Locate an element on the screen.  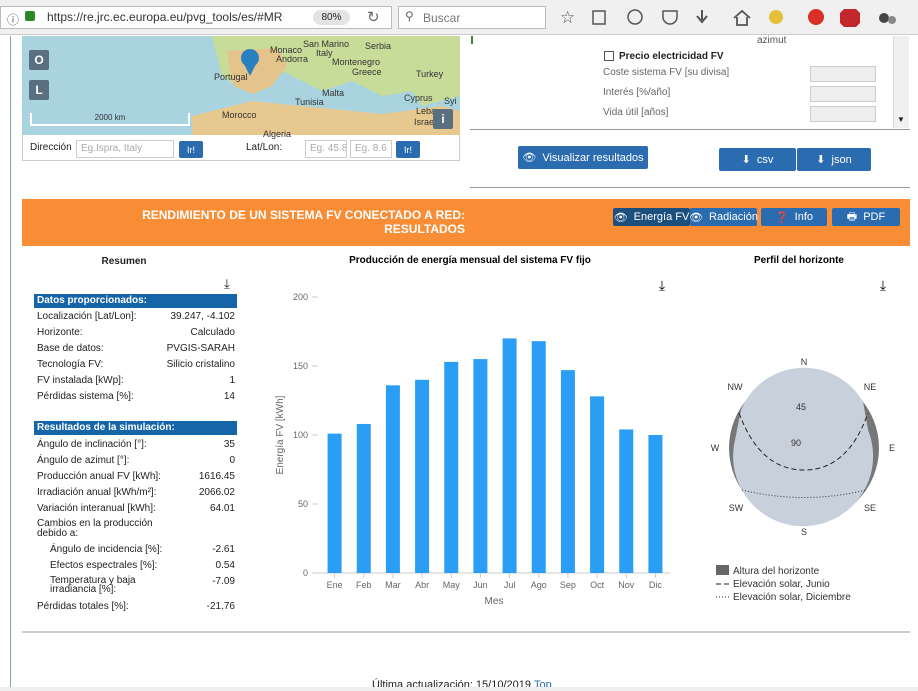
direction-label: E is located at coordinates (892, 448).